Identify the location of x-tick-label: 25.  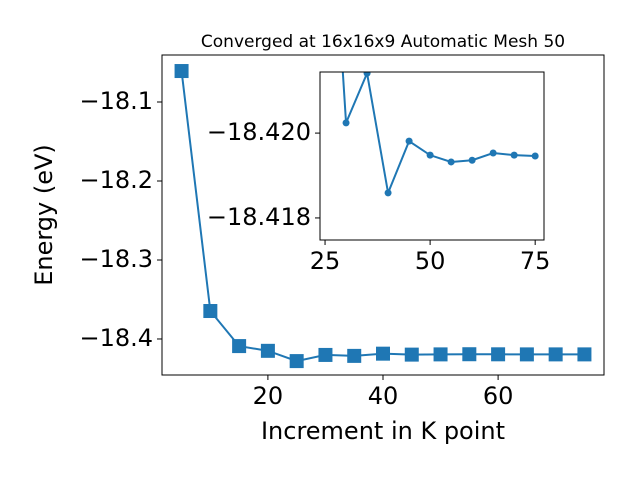
(325, 261).